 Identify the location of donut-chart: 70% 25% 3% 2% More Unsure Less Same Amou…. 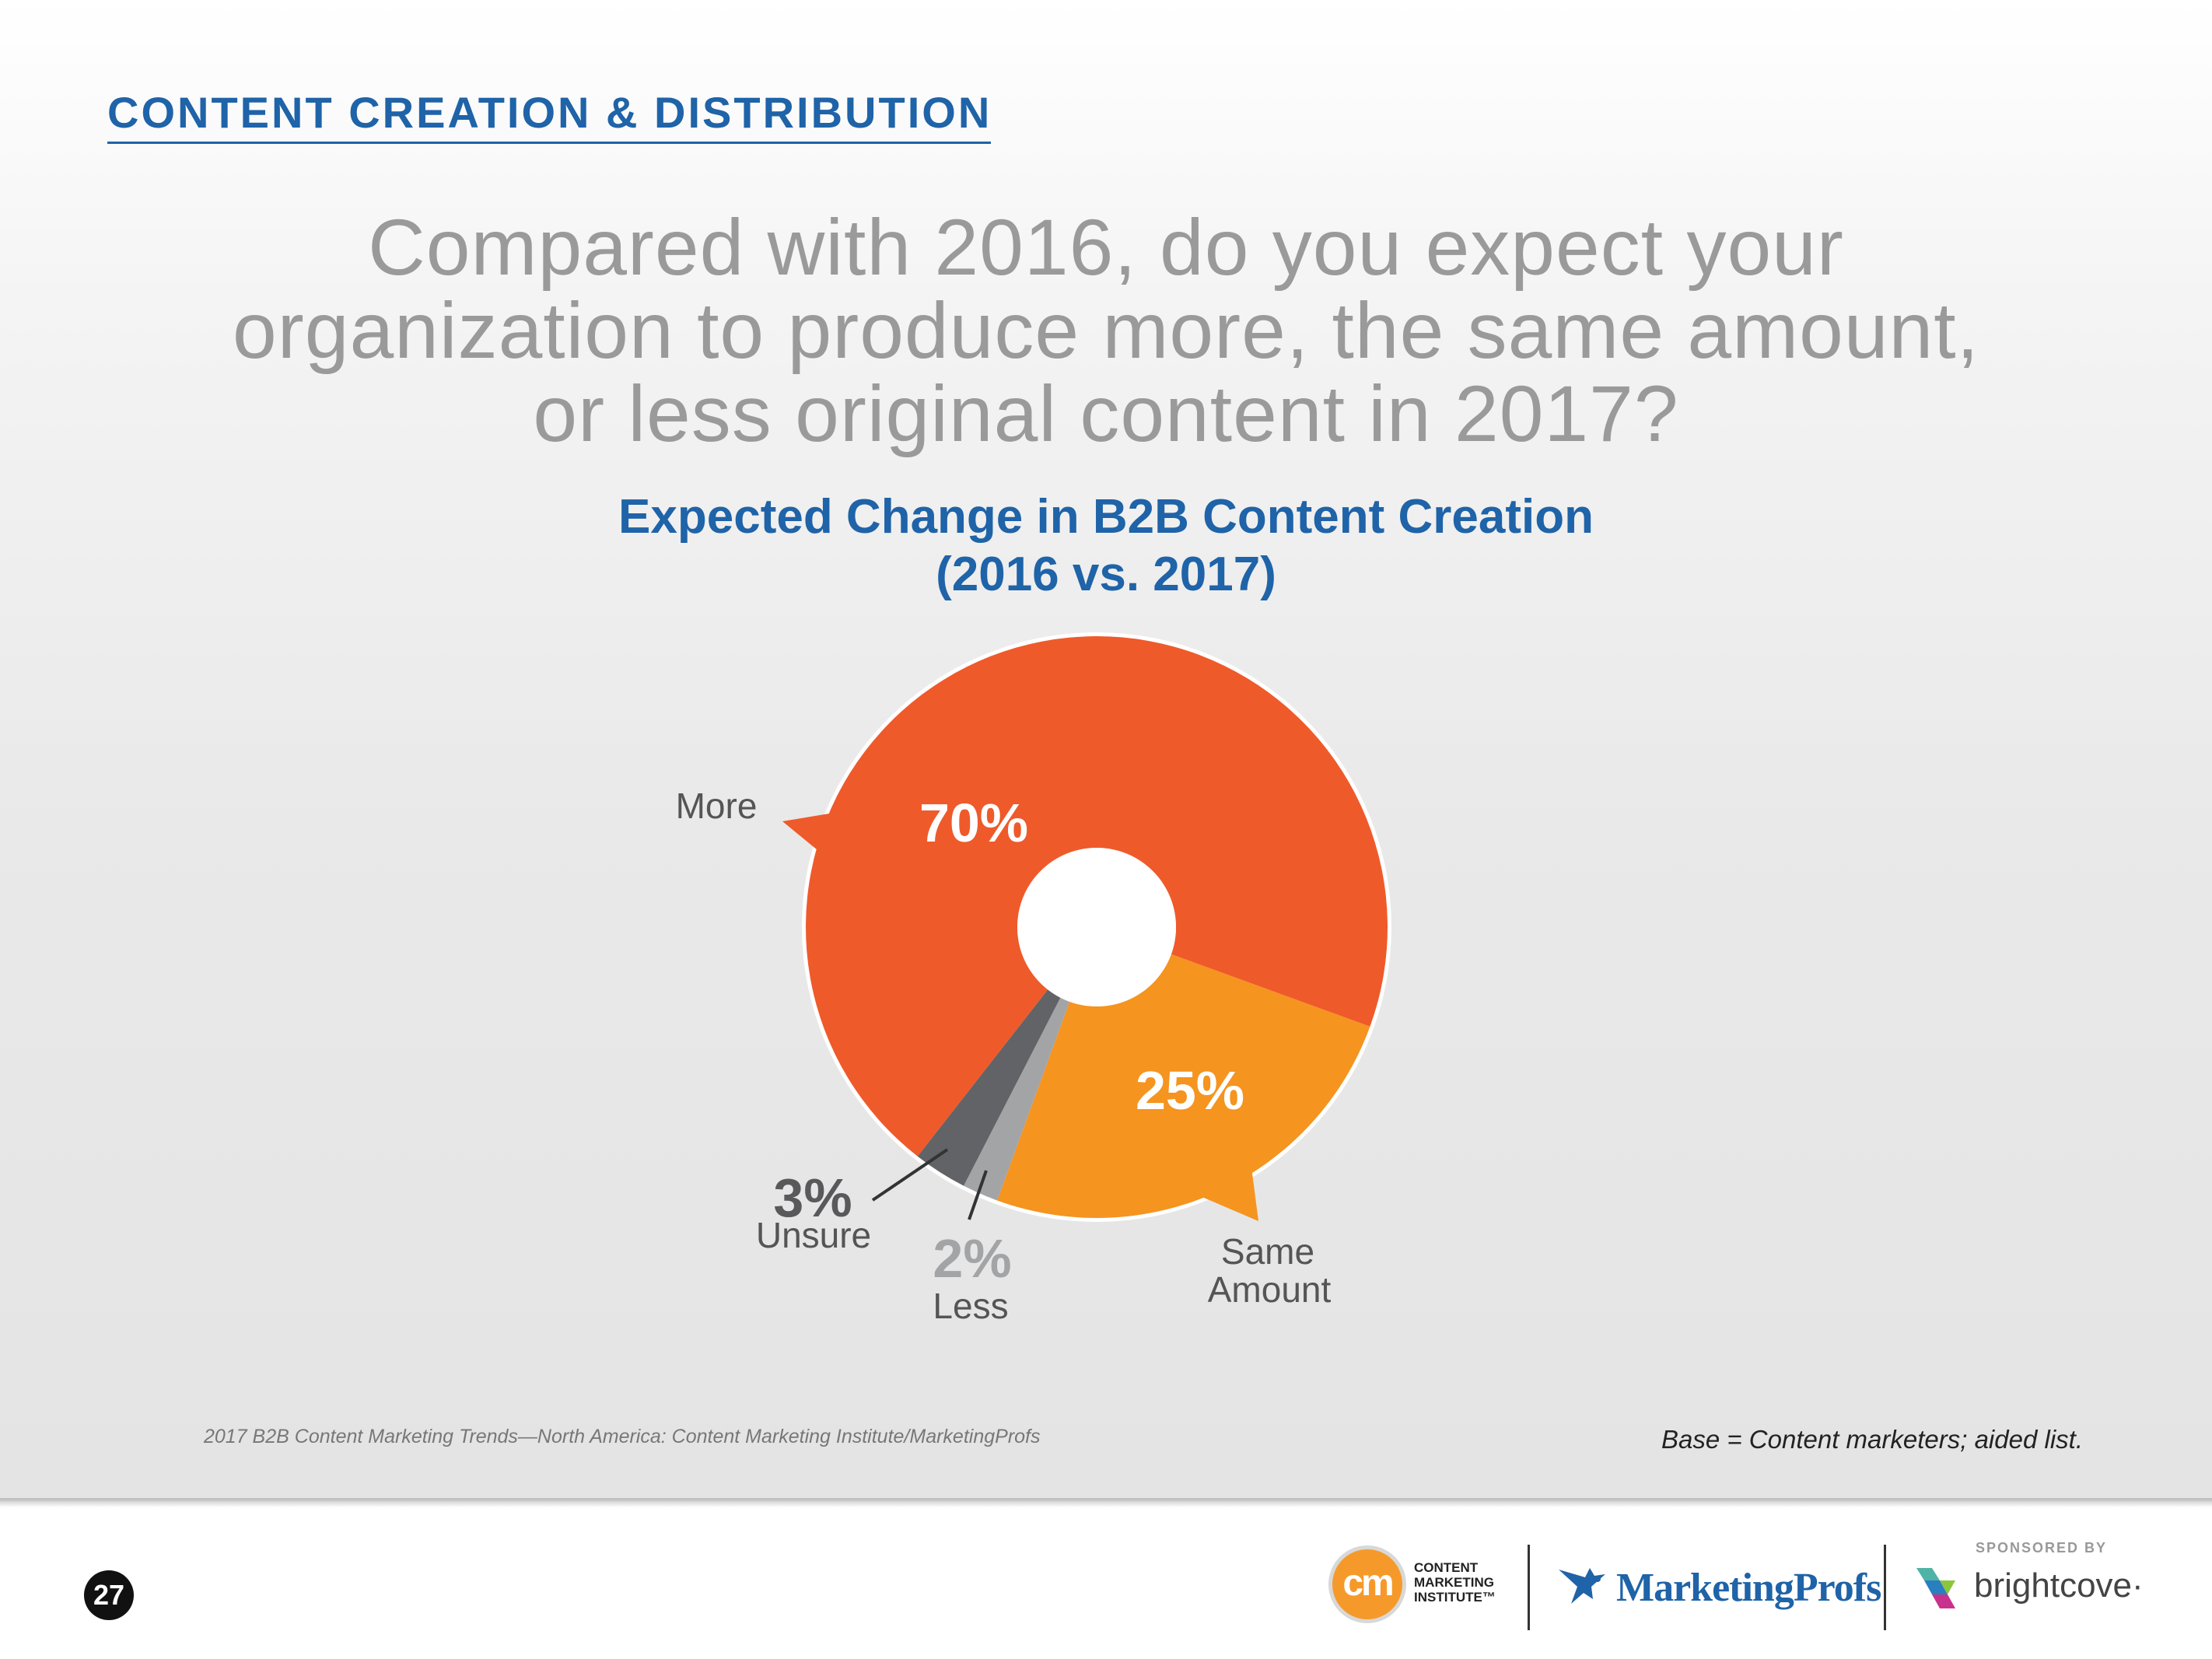
(1033, 979).